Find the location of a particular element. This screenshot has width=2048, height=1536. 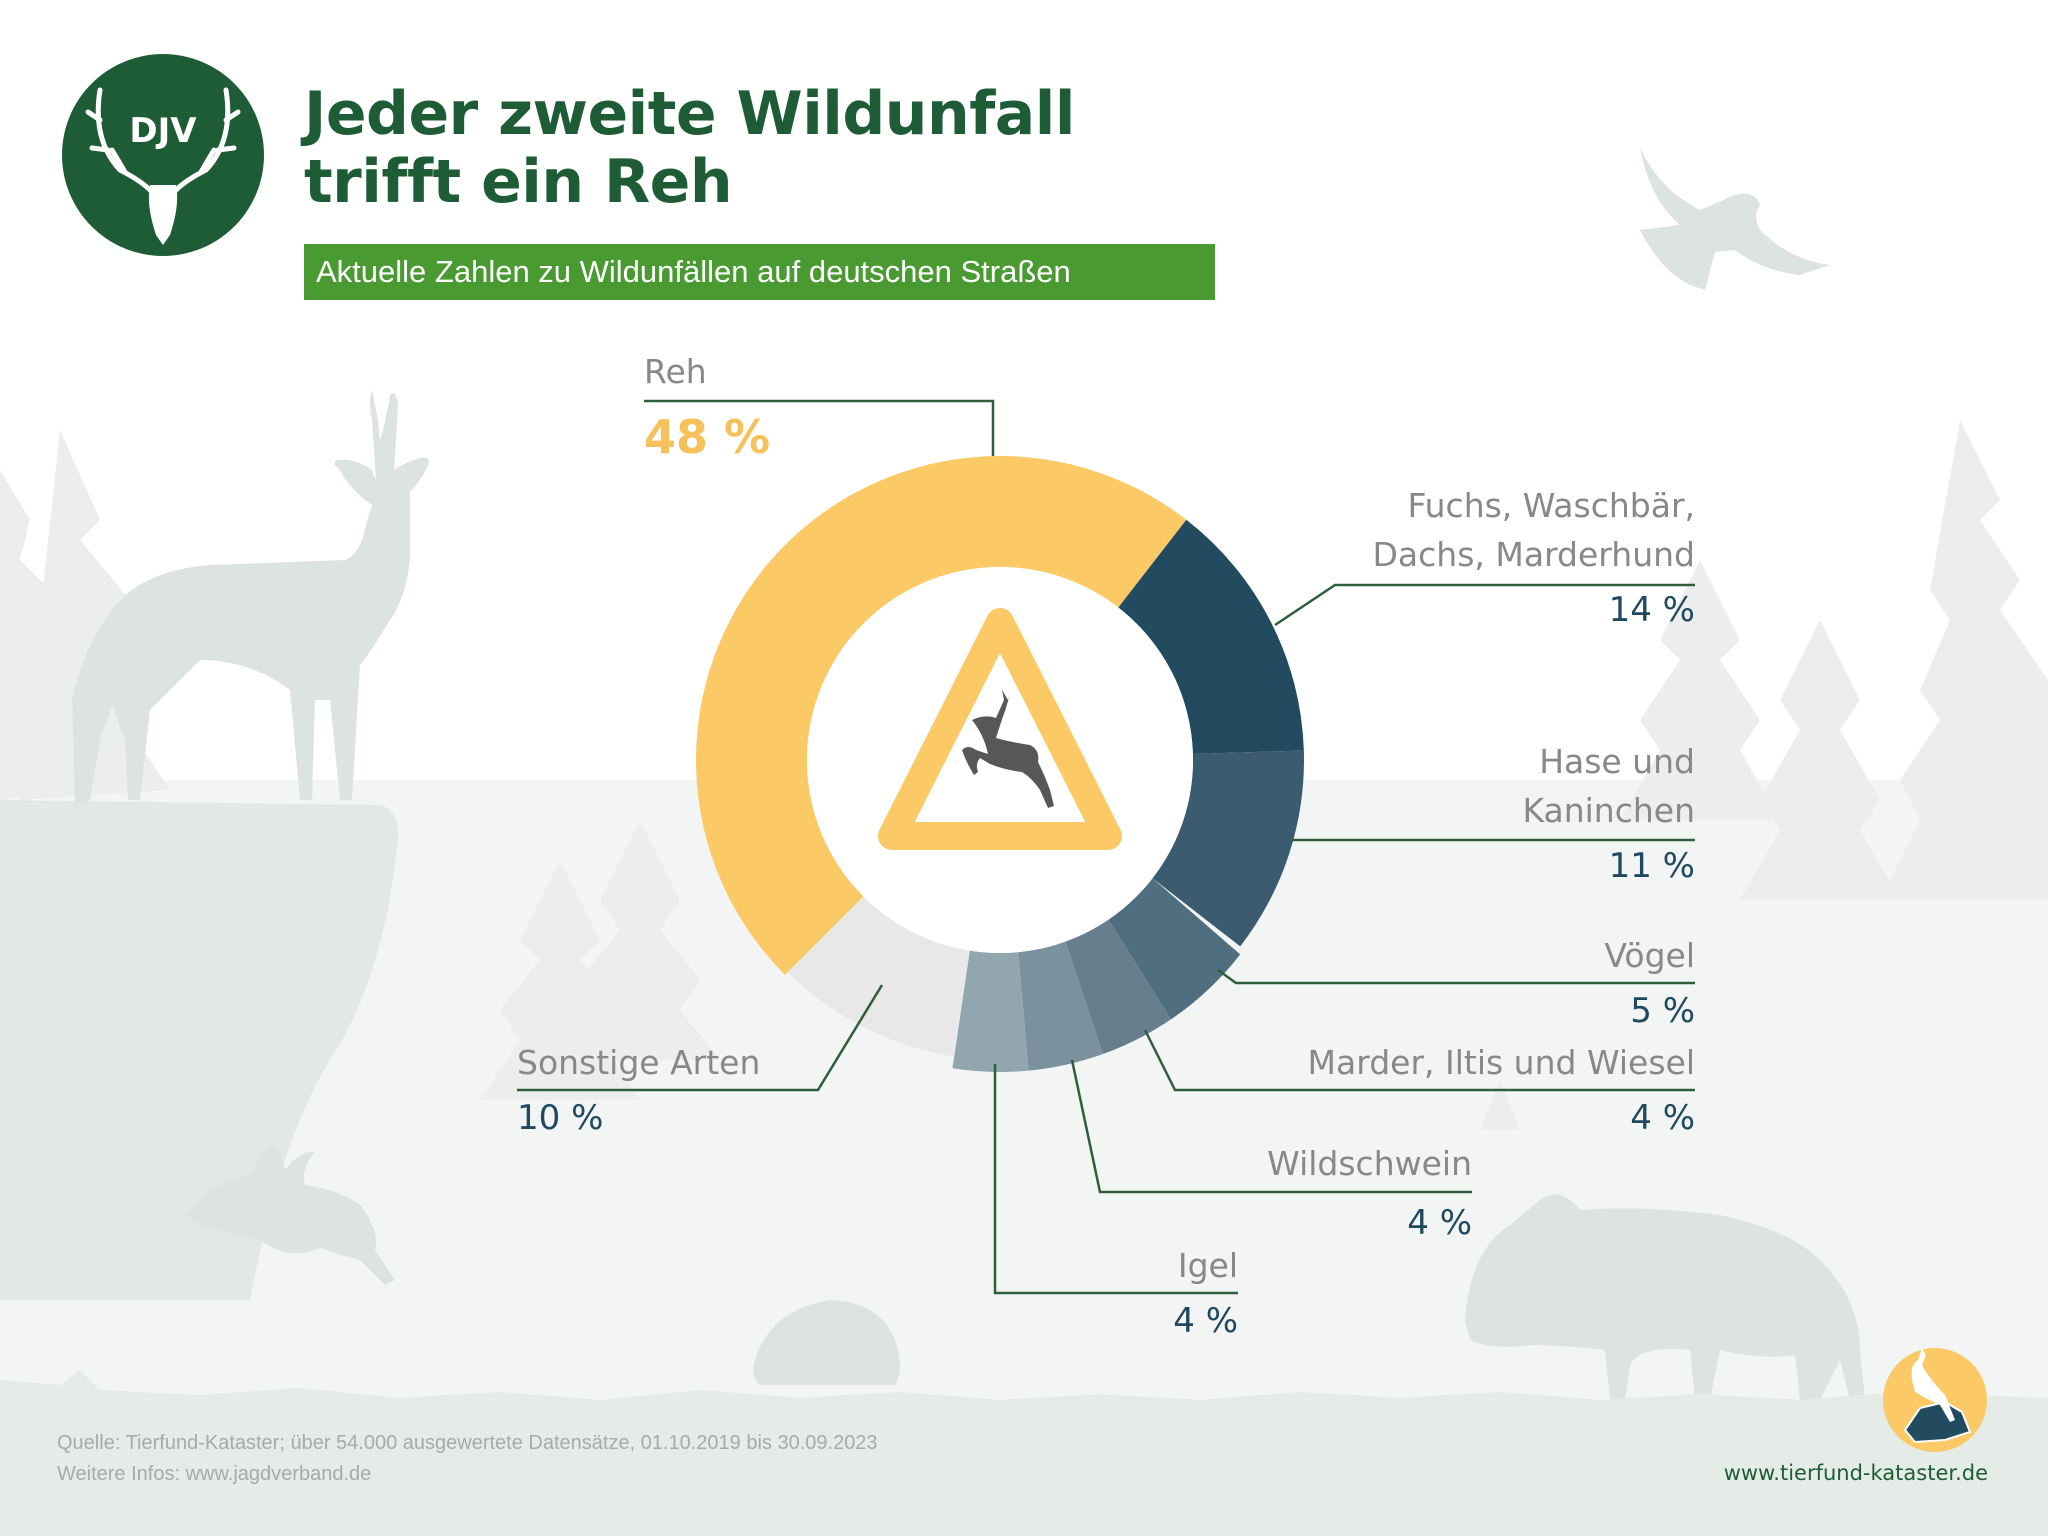

label-marder: Marder, Iltis und Wiesel is located at coordinates (1501, 1062).